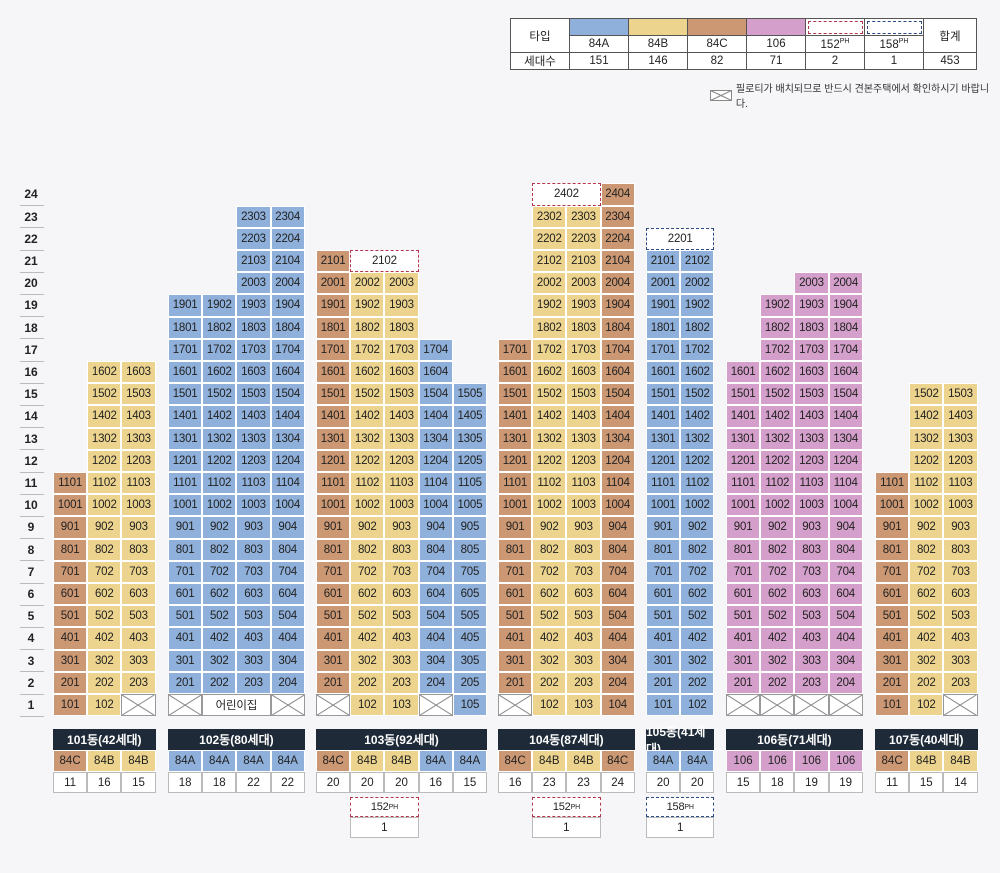 This screenshot has height=873, width=1000. What do you see at coordinates (138, 782) in the screenshot?
I see `building-count-cell: 15` at bounding box center [138, 782].